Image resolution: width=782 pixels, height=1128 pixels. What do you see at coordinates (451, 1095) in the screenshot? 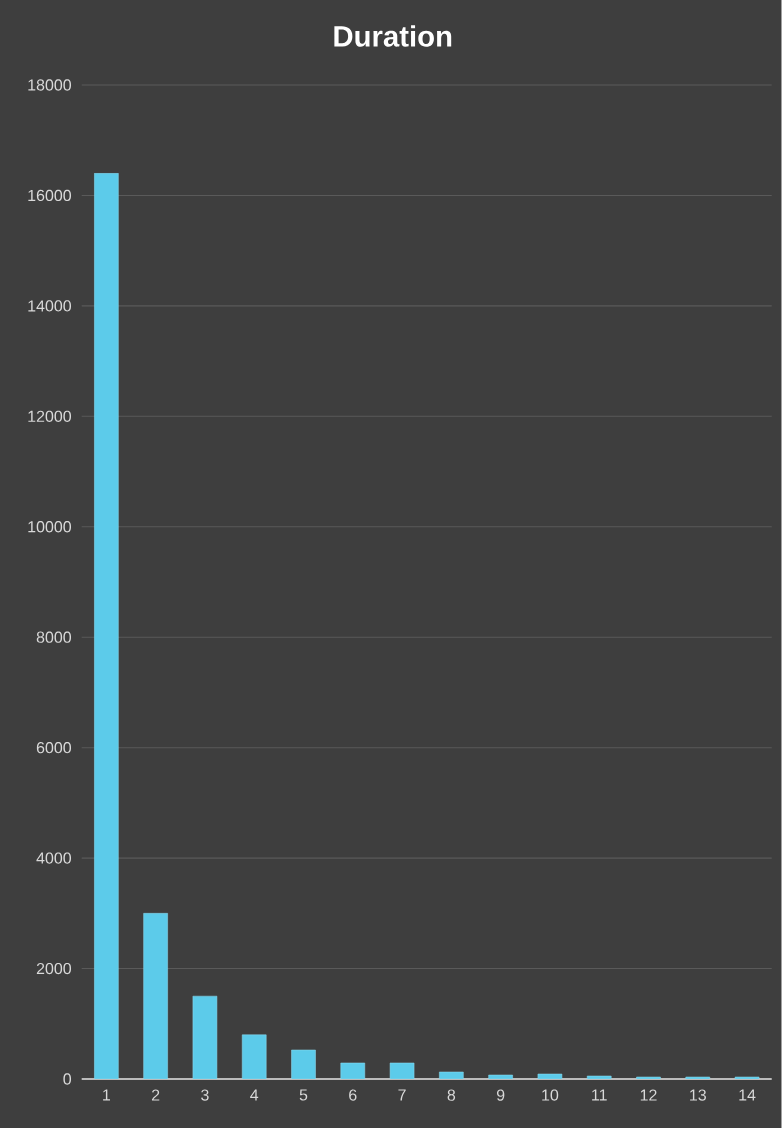
I see `x-tick-label: 8` at bounding box center [451, 1095].